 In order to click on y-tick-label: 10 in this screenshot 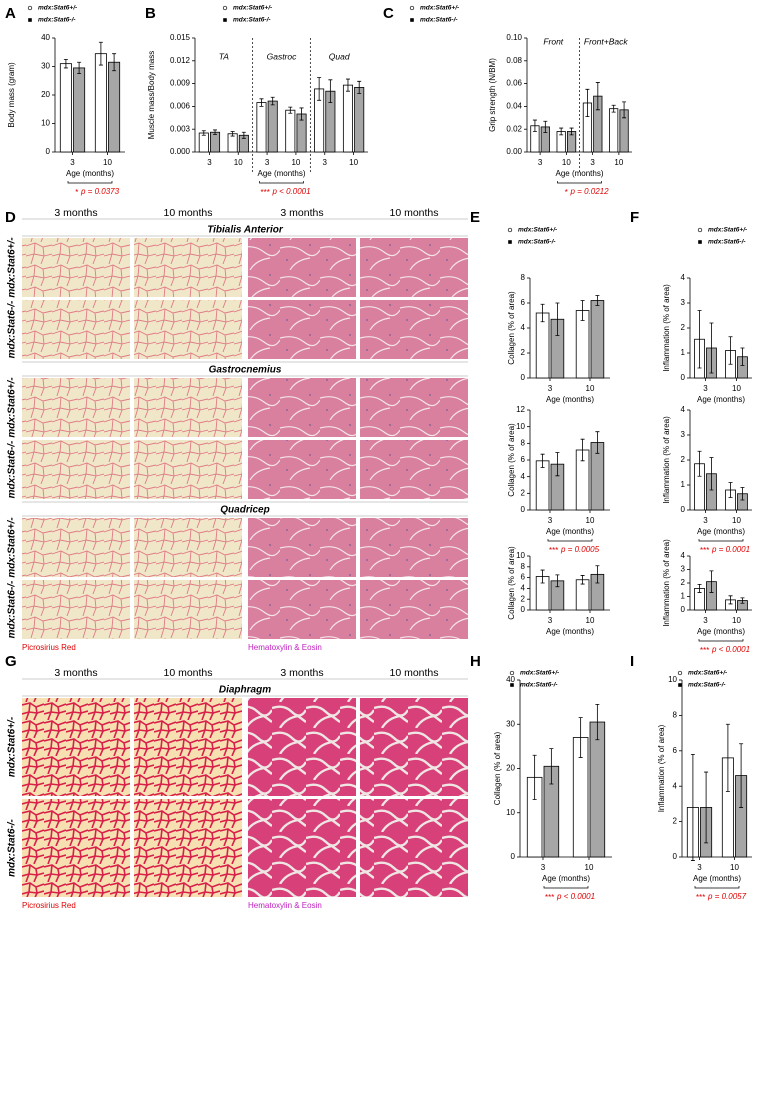, I will do `click(510, 812)`.